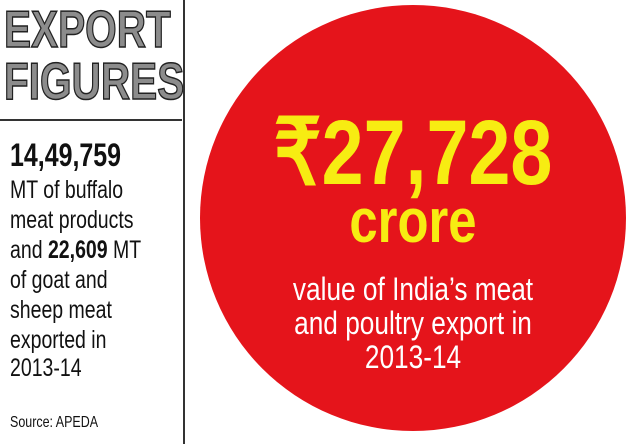 The image size is (640, 444). Describe the element at coordinates (94, 82) in the screenshot. I see `title-line: FIGURES` at that location.